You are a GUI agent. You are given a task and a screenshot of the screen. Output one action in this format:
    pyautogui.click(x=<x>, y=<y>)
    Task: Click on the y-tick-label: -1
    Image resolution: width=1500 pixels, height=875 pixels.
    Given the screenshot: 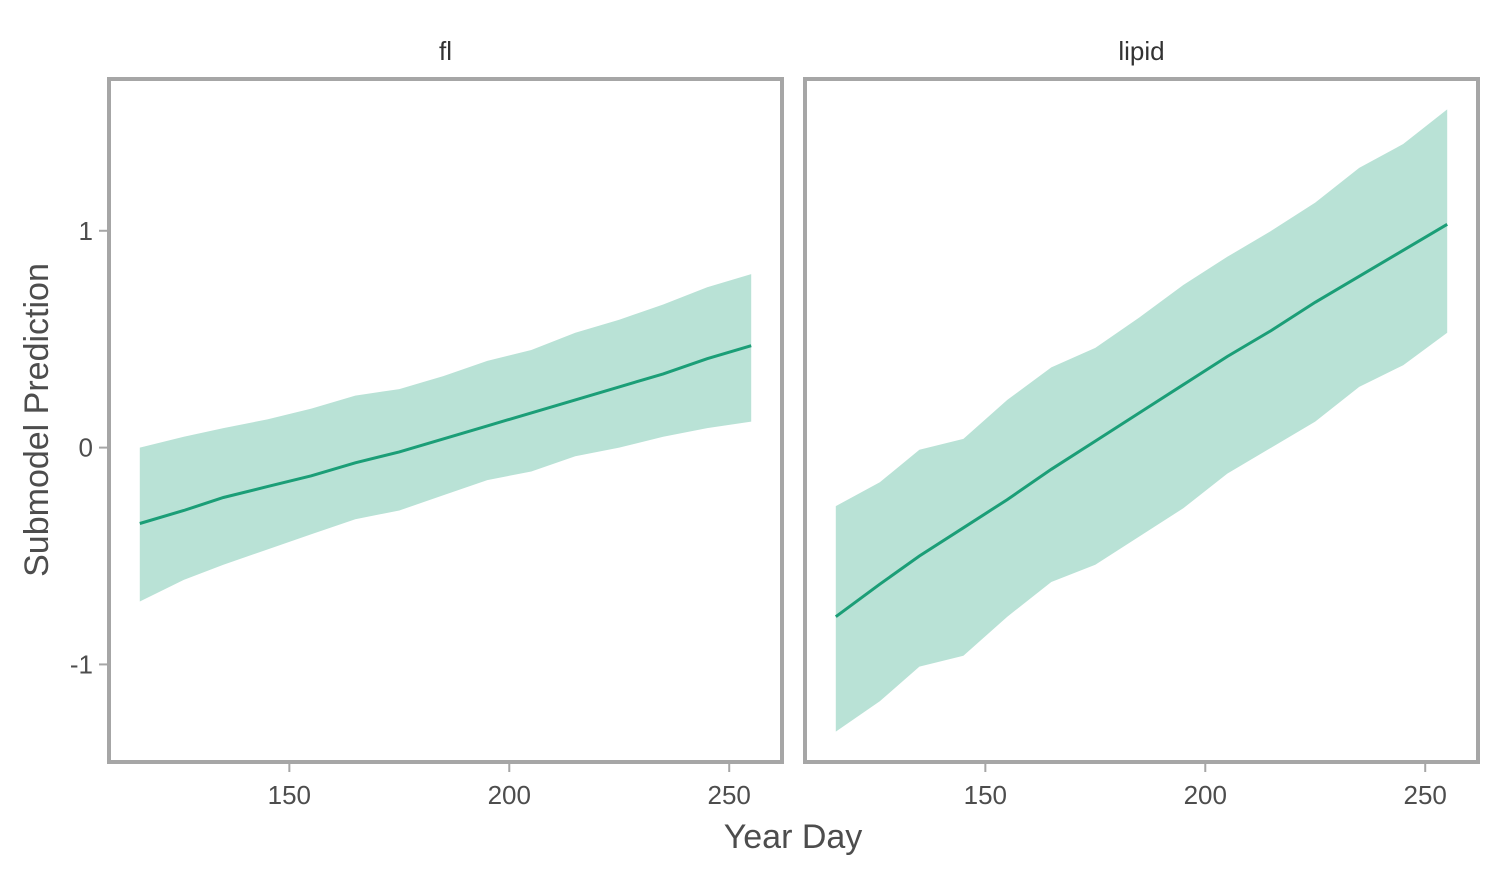 What is the action you would take?
    pyautogui.click(x=81, y=664)
    